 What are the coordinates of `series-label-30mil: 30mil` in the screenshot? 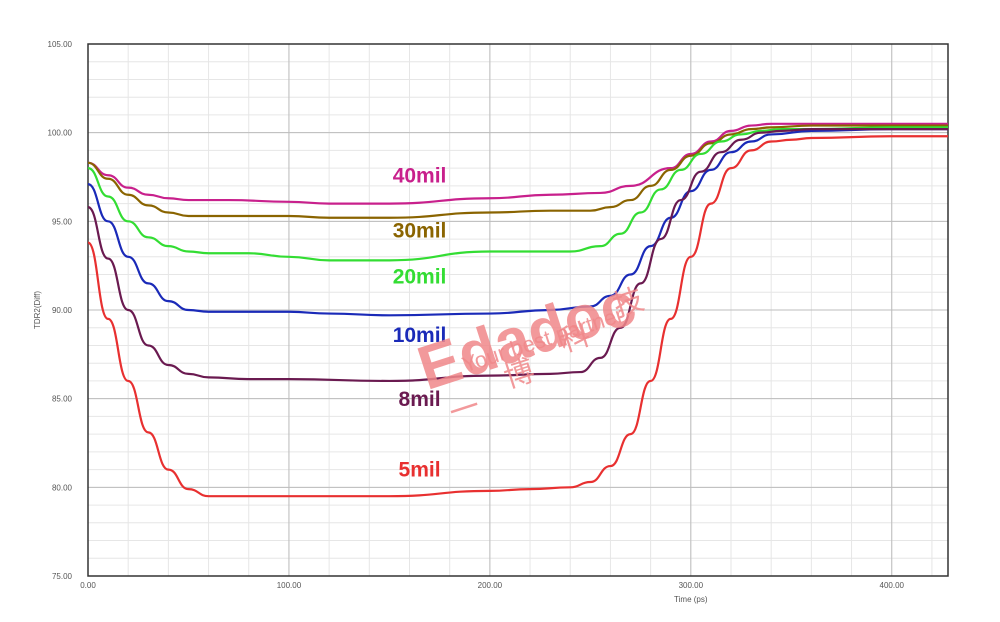 It's located at (420, 230).